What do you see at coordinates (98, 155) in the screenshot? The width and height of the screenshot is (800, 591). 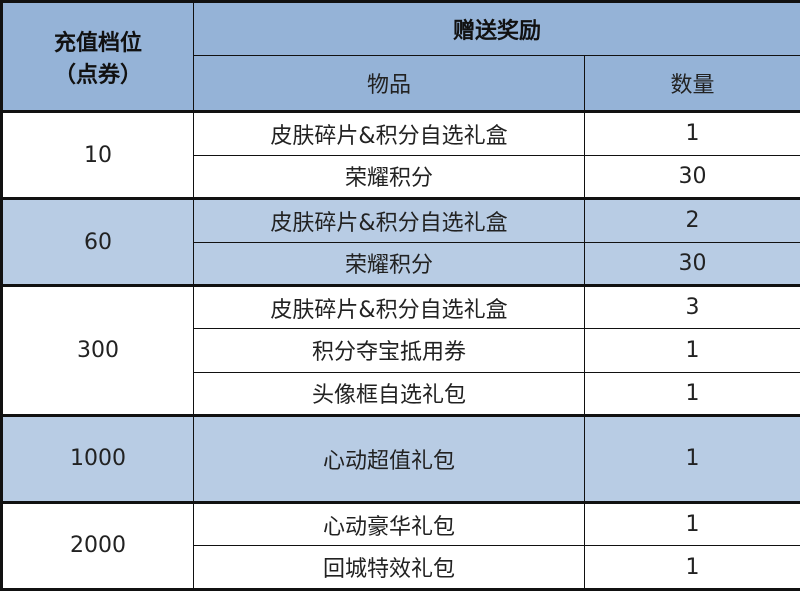 I see `tier-cell: 10` at bounding box center [98, 155].